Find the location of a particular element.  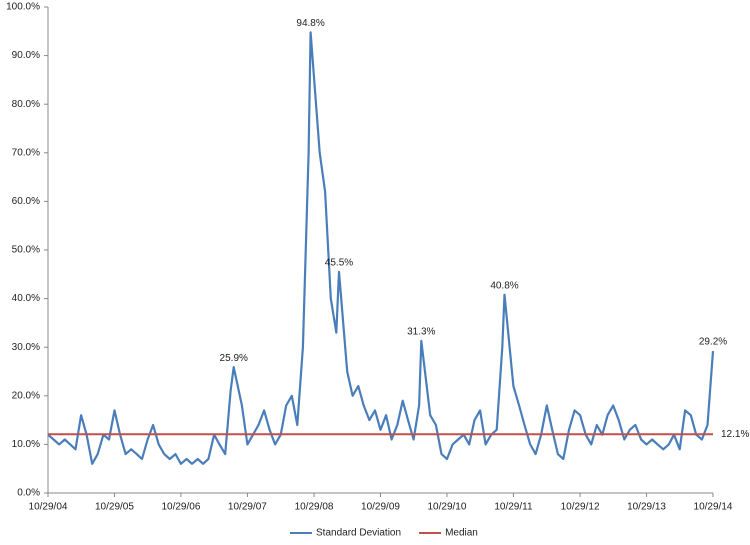

x-tick-label: 10/29/10 is located at coordinates (446, 507).